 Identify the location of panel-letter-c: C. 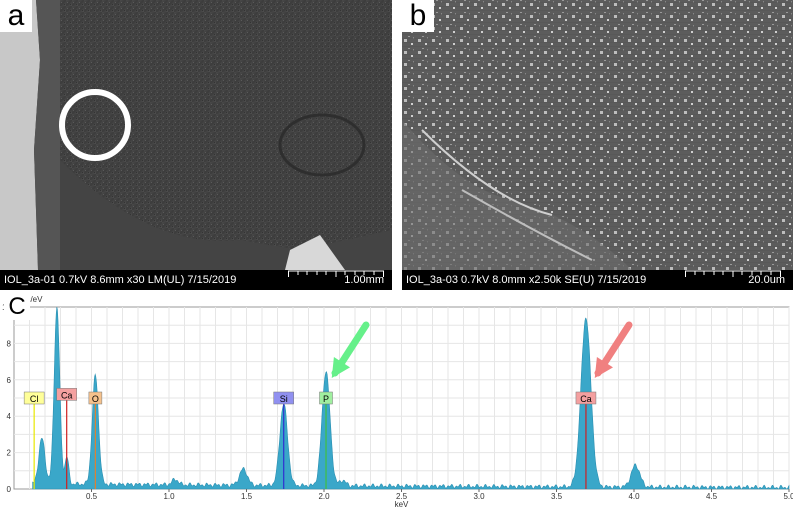
(17, 307).